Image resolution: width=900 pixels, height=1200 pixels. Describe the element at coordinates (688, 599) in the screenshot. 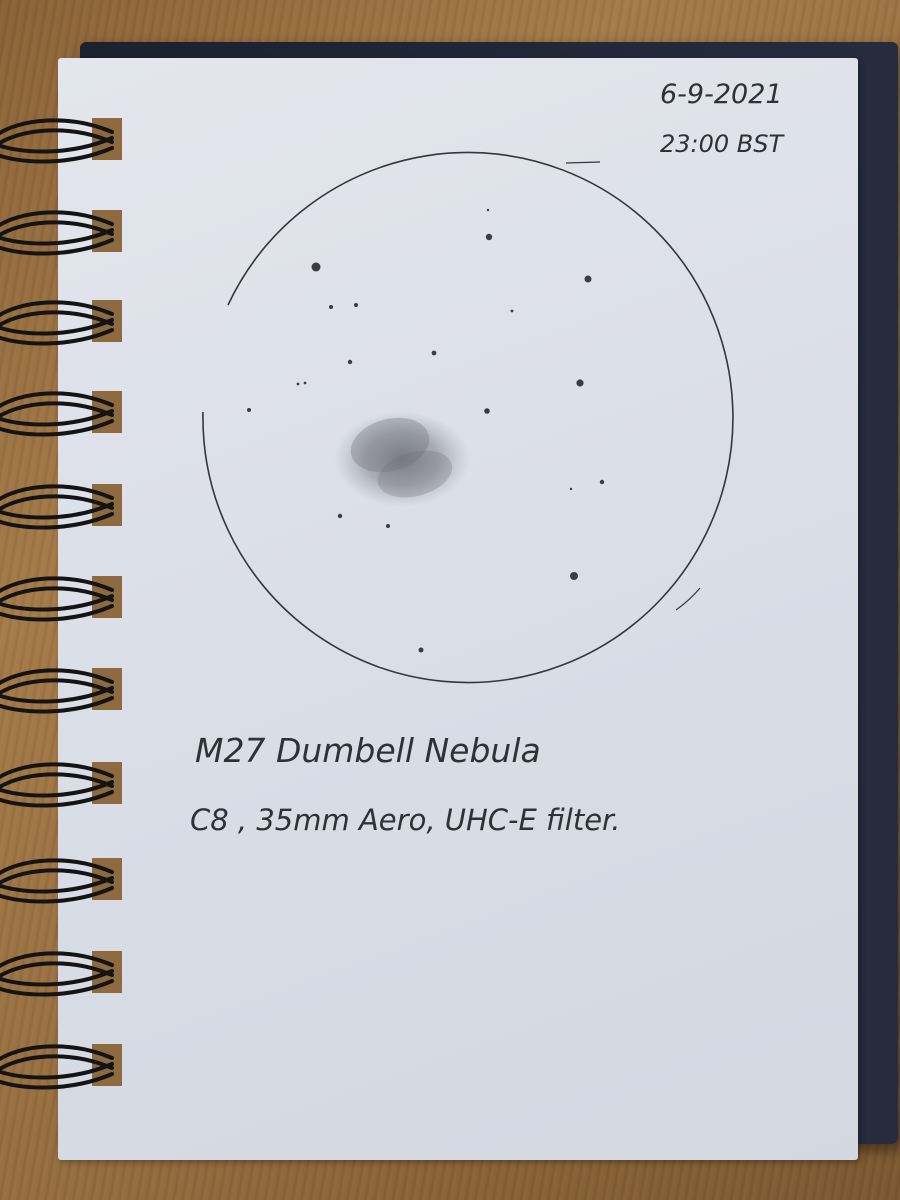

I see `field-circle-overlap` at that location.